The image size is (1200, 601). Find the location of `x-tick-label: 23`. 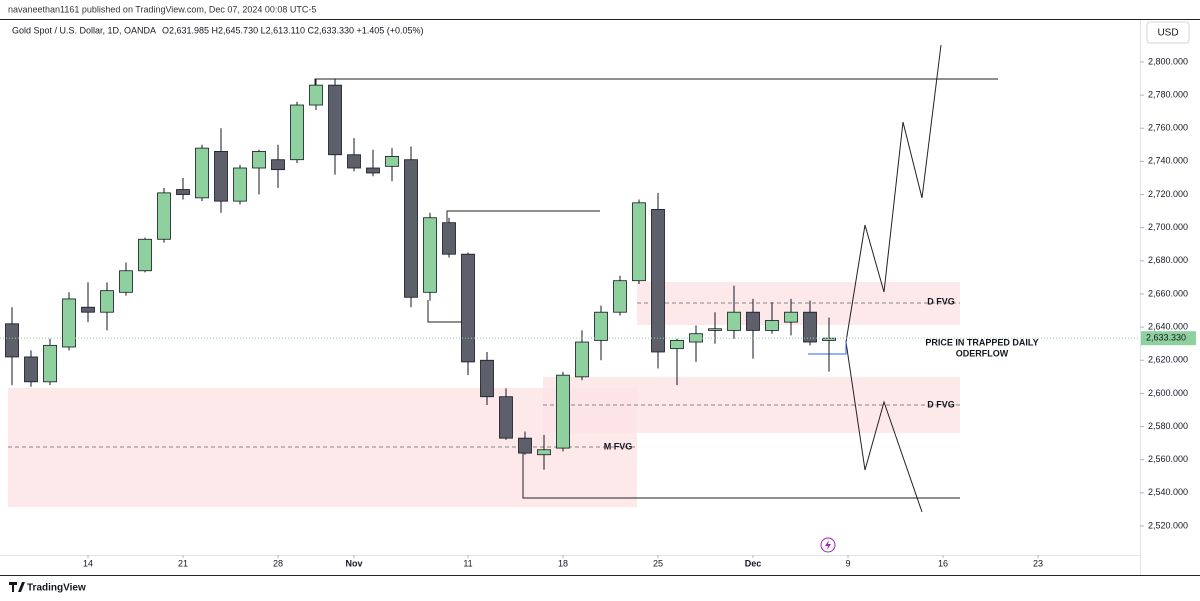

x-tick-label: 23 is located at coordinates (1038, 563).